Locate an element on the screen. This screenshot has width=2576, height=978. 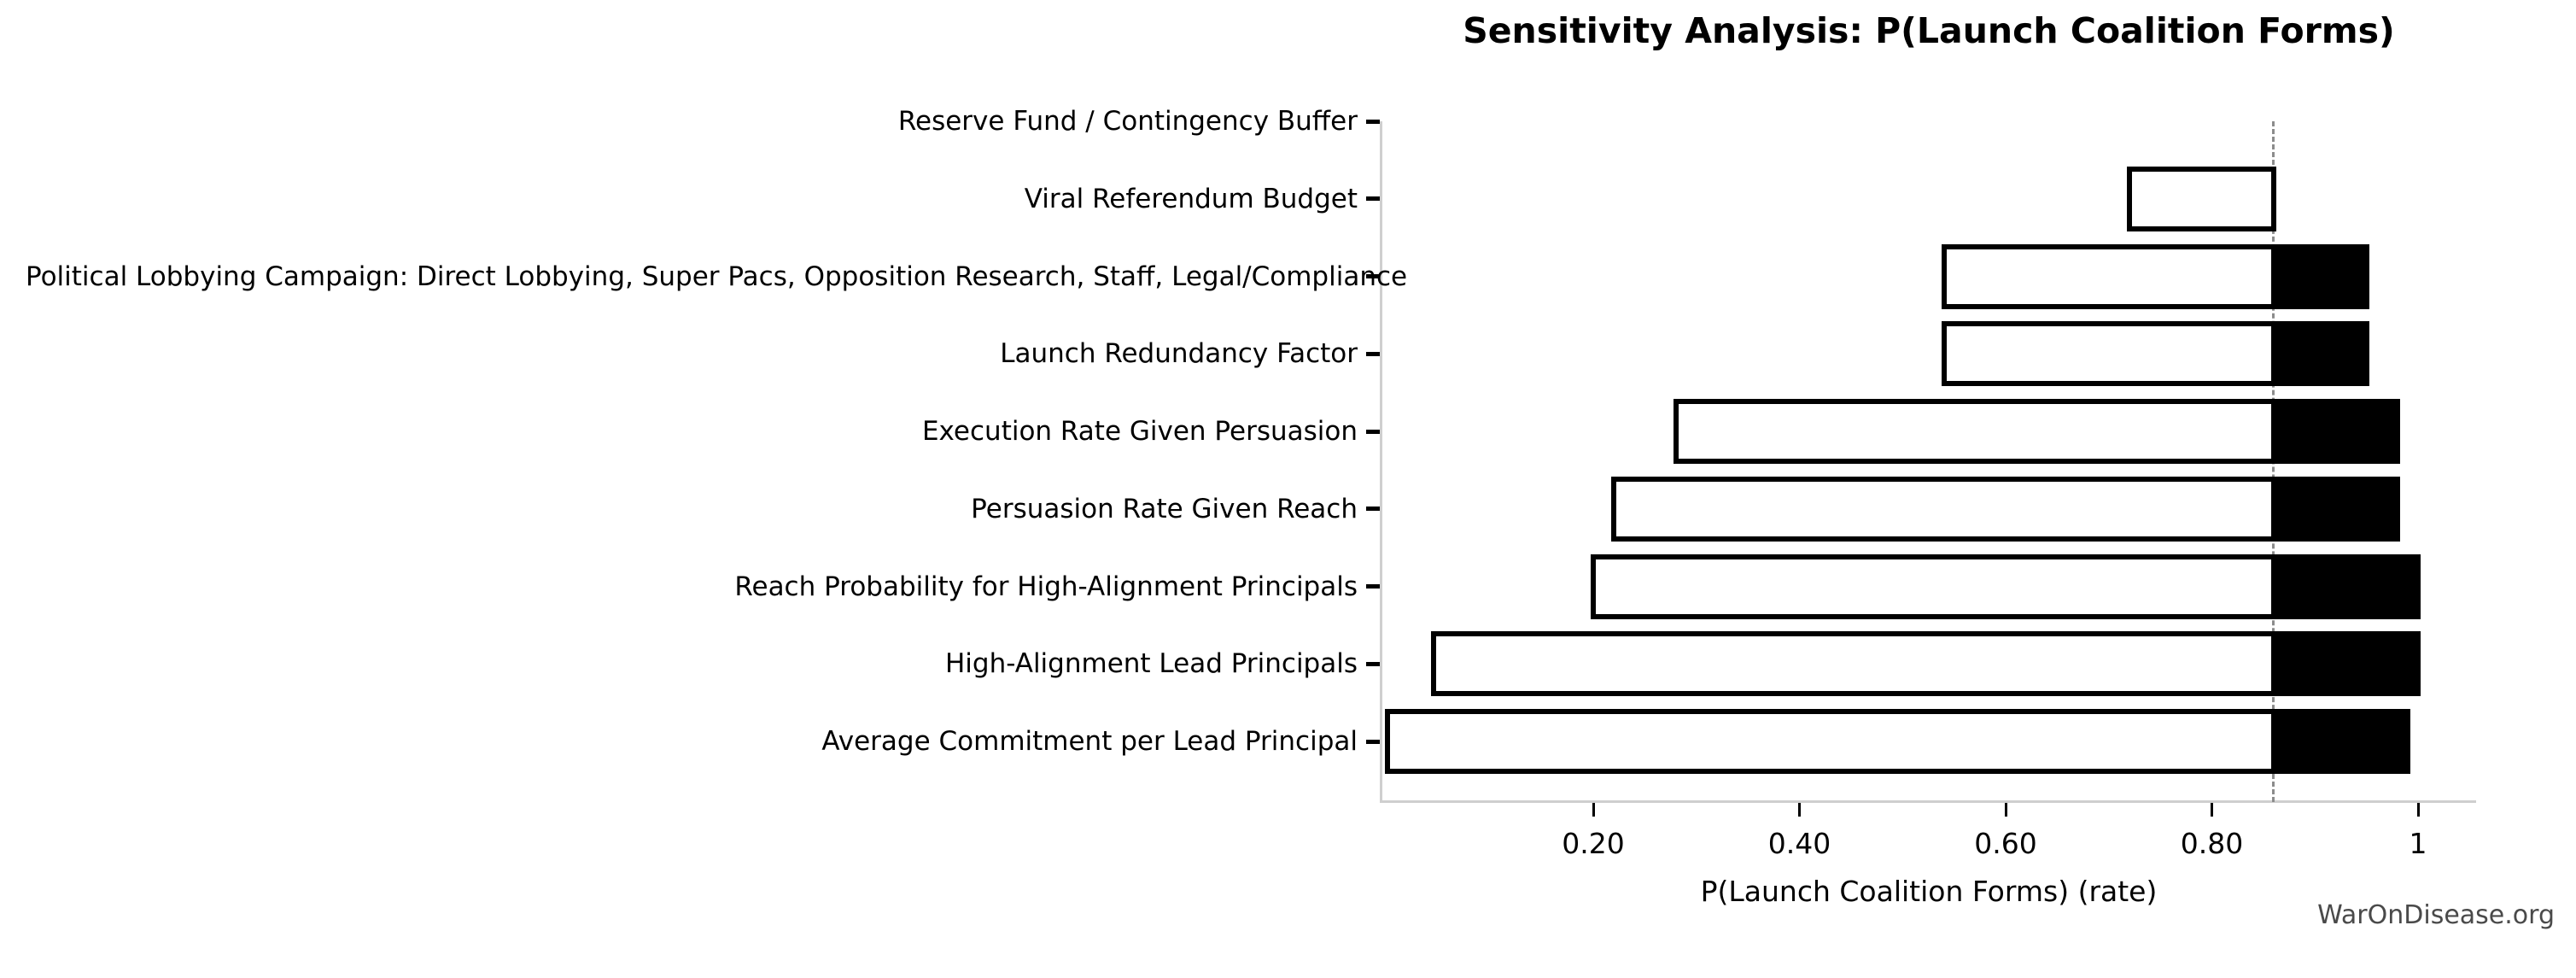
x-tick-label: 0.20 is located at coordinates (1593, 843).